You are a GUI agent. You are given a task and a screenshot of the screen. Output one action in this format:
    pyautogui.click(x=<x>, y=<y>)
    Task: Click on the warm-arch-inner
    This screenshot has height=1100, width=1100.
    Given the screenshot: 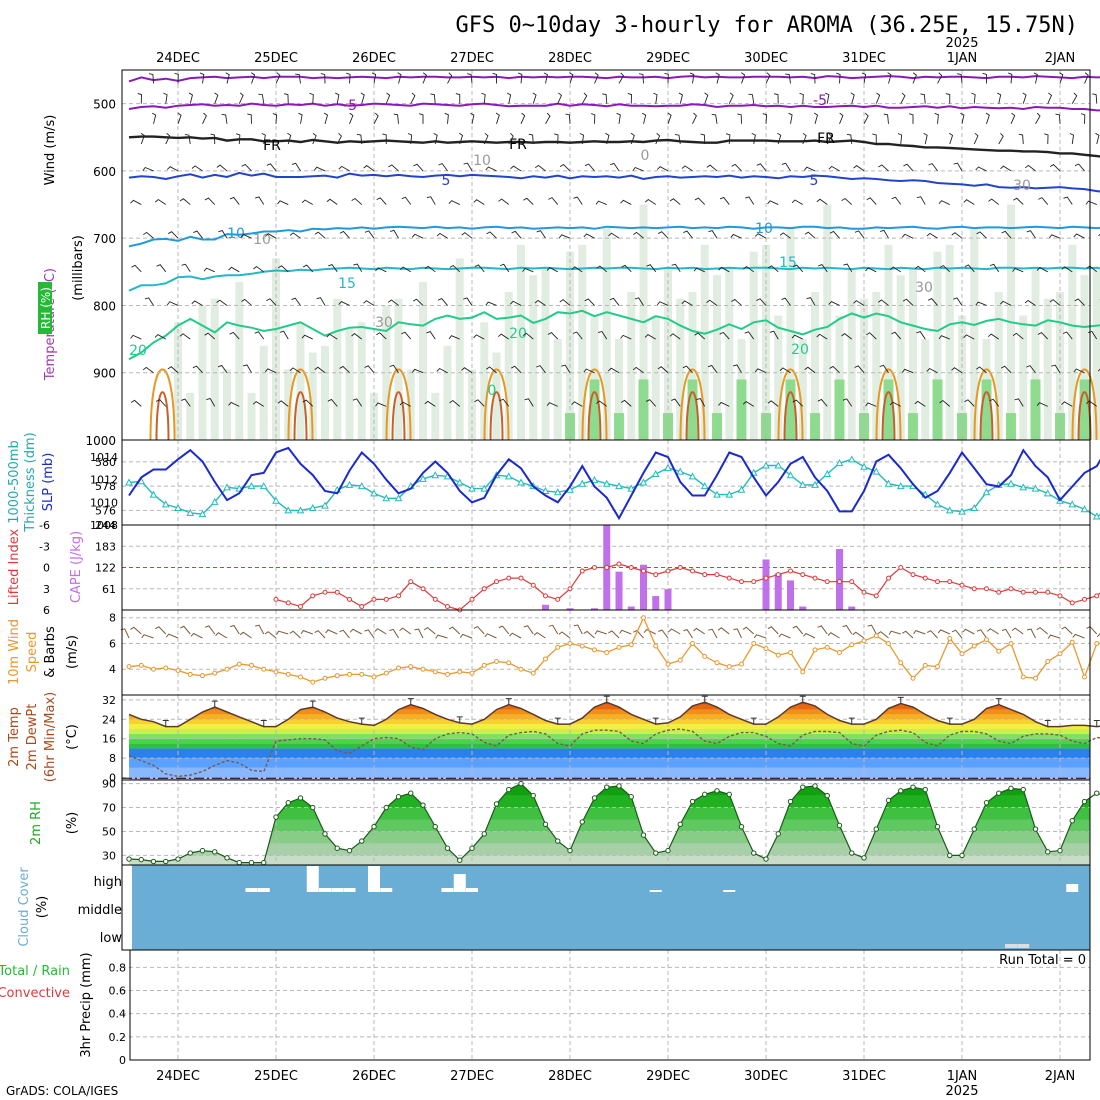 What is the action you would take?
    pyautogui.click(x=790, y=416)
    